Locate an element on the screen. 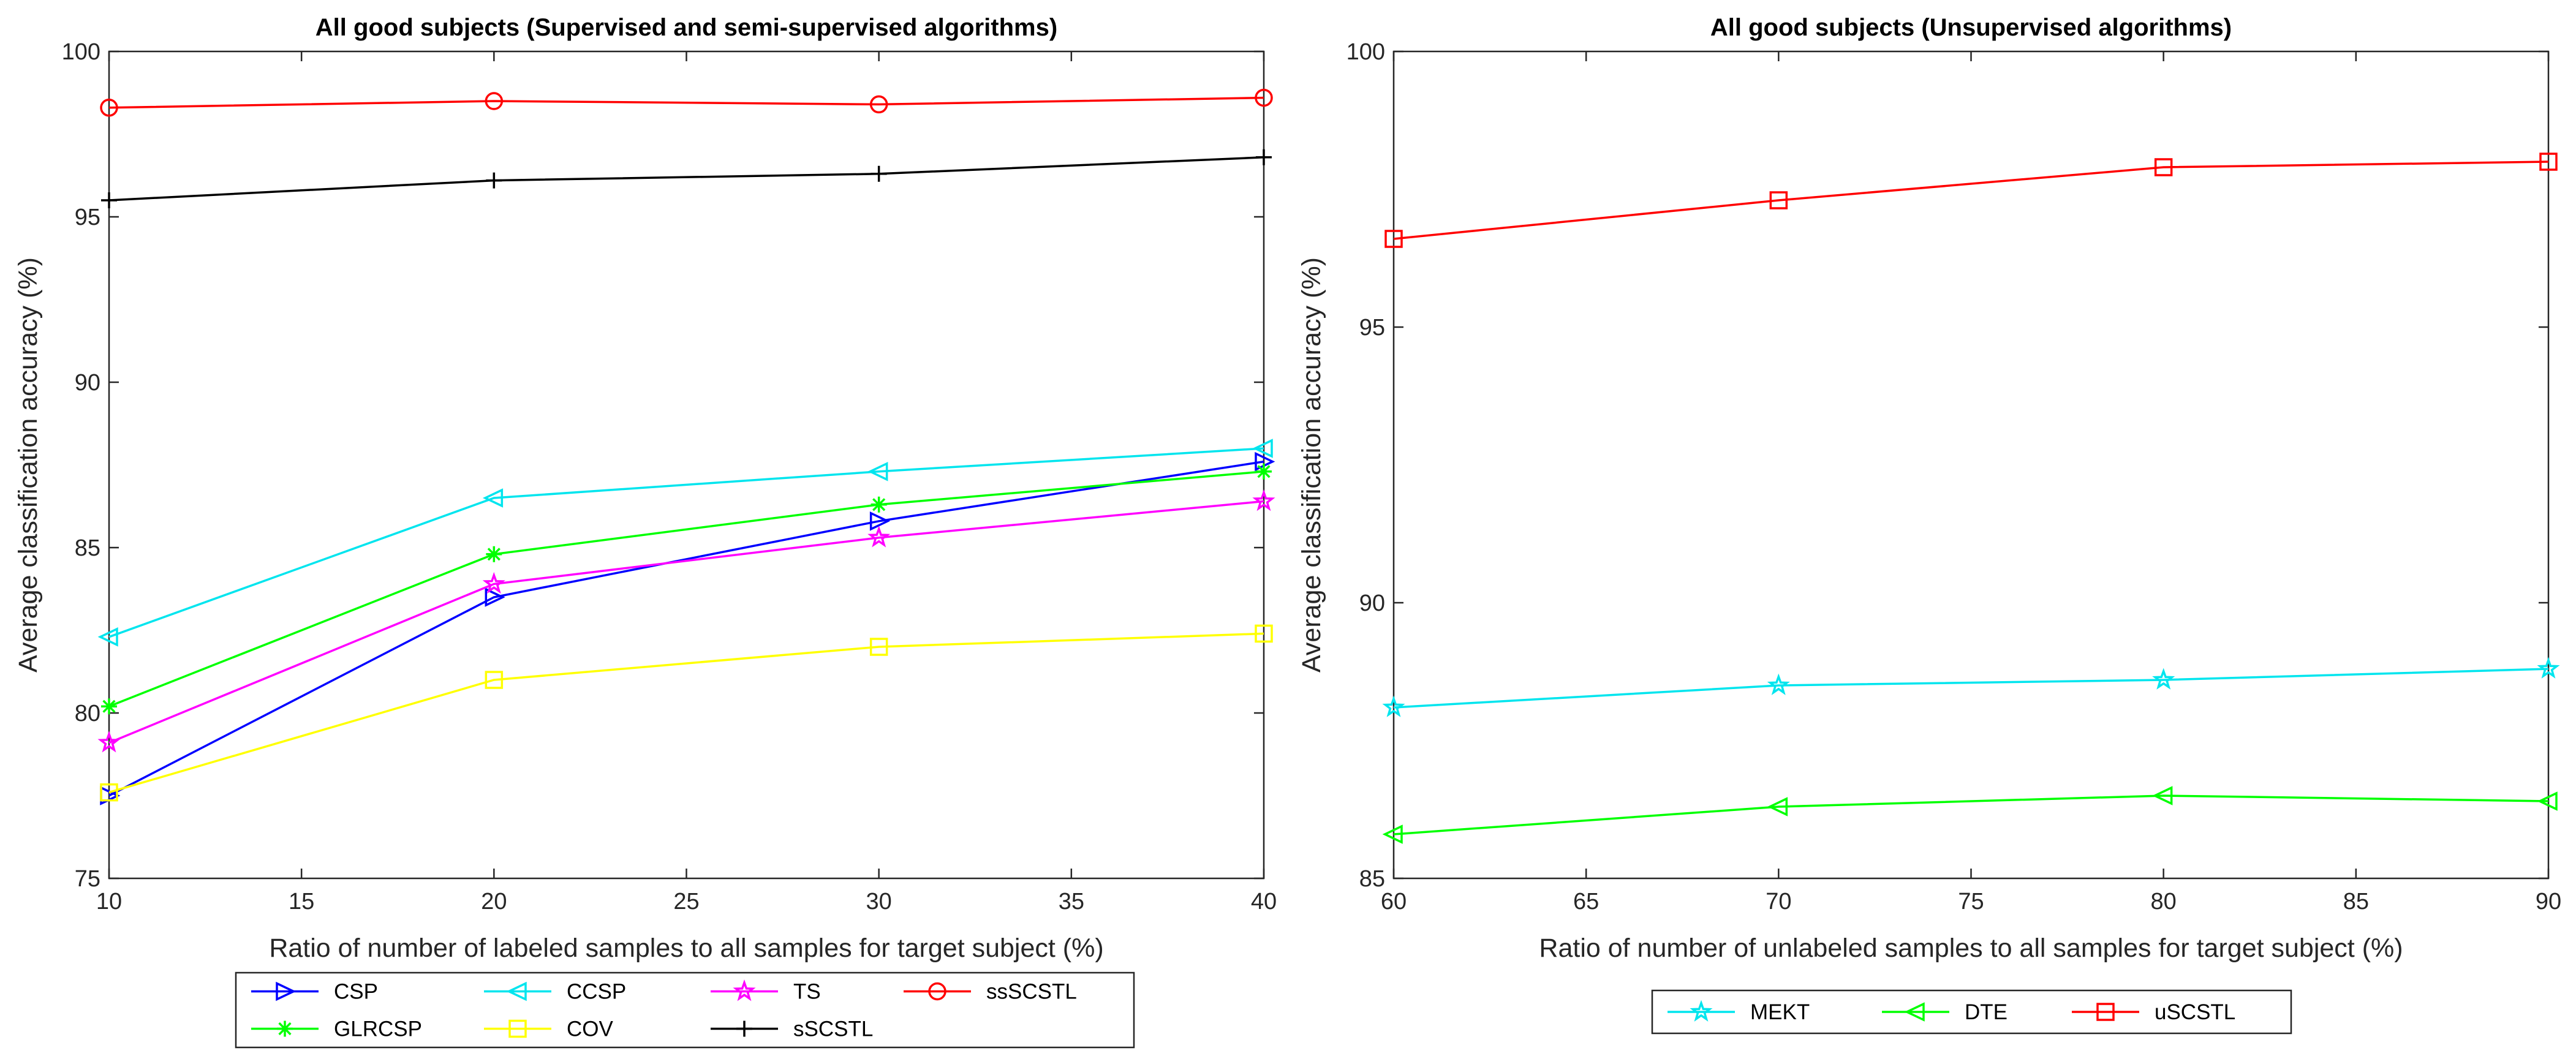 This screenshot has height=1056, width=2576. y-tick-label: 75 is located at coordinates (87, 879).